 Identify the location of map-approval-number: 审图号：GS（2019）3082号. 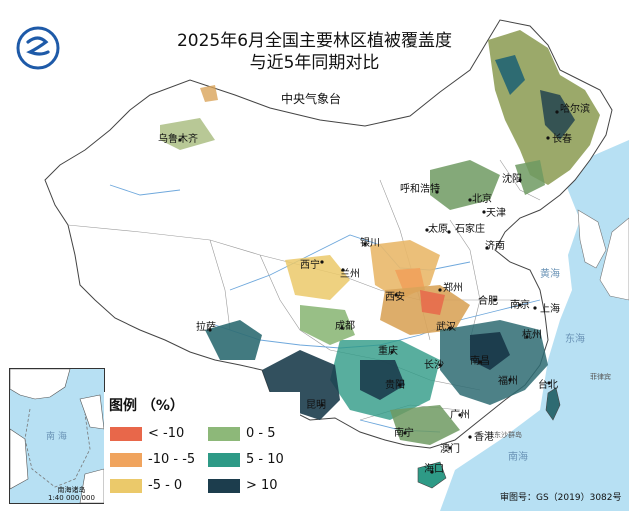
(561, 498).